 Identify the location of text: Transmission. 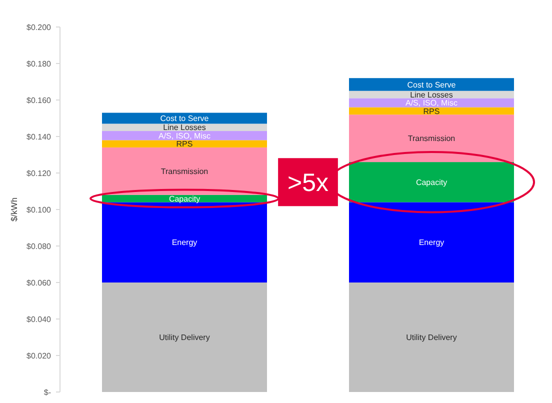
(432, 139).